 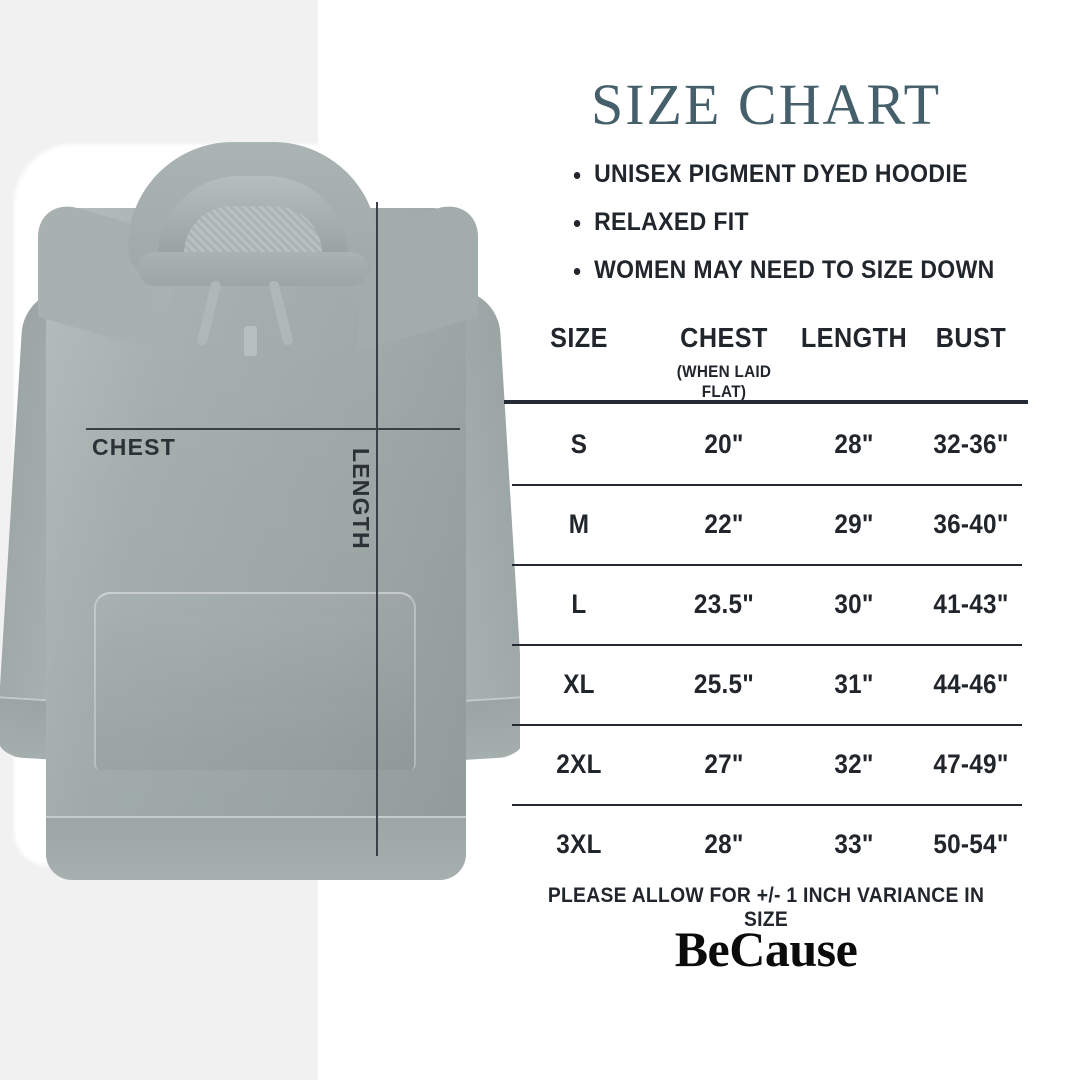 I want to click on cell-size: XL, so click(x=579, y=683).